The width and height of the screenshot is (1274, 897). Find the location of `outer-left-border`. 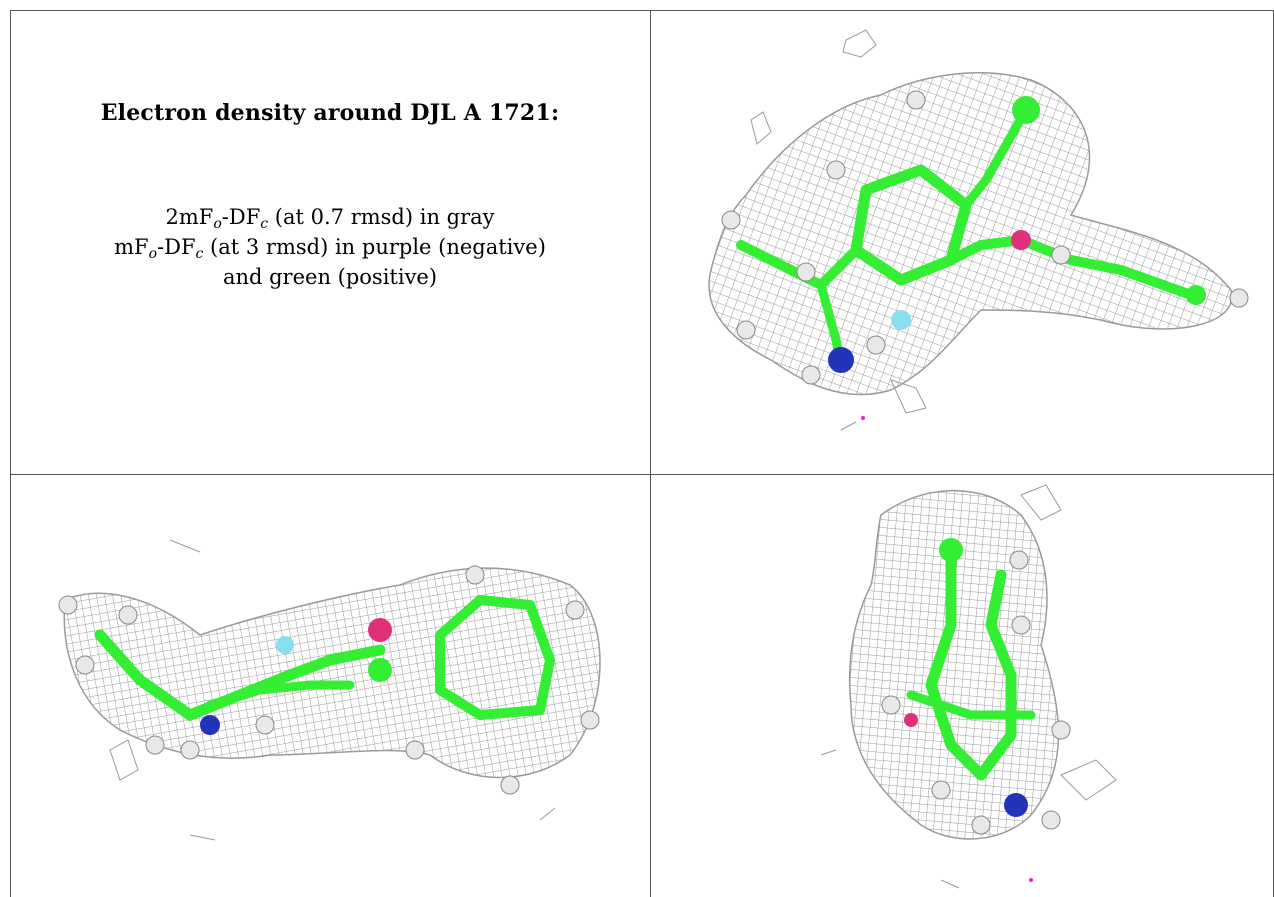

outer-left-border is located at coordinates (10, 453).